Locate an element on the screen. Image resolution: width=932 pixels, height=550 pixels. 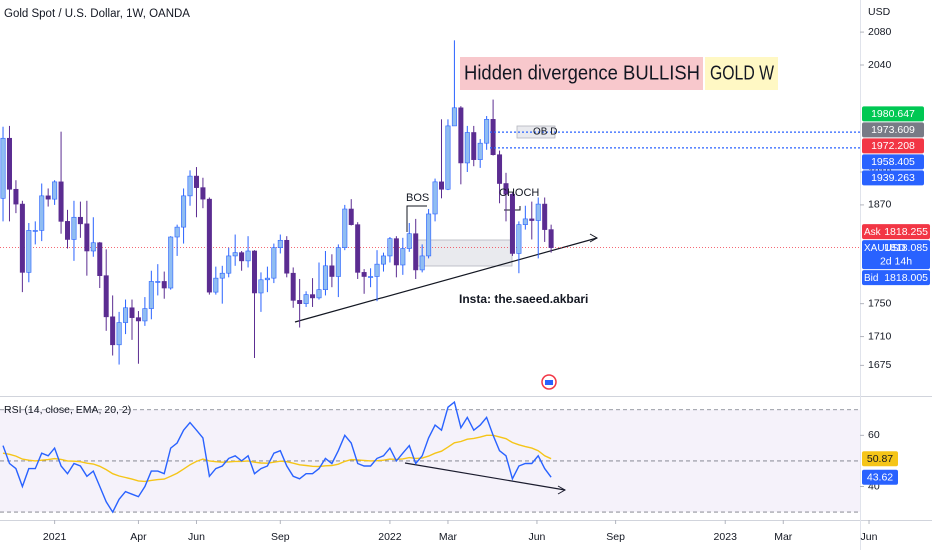
price-label: 1939.263 is located at coordinates (893, 178).